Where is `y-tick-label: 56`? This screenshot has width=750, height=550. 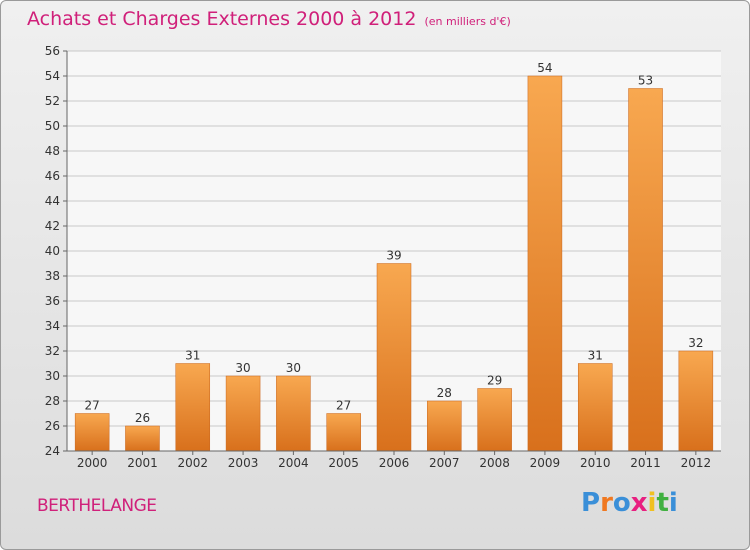
y-tick-label: 56 is located at coordinates (52, 51).